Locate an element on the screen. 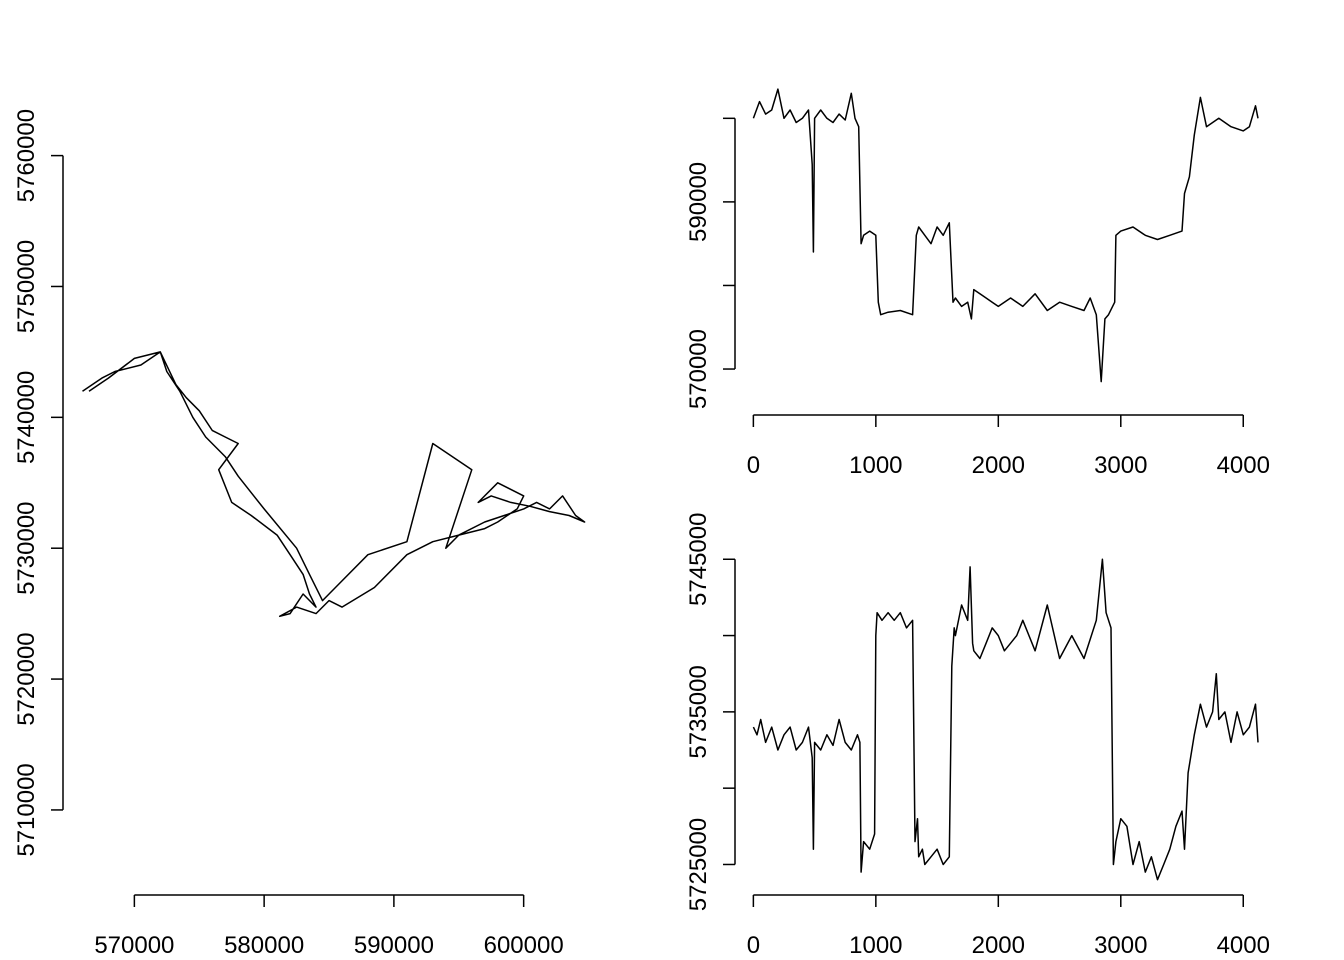 This screenshot has height=960, width=1344. y-tick-label: 5740000 is located at coordinates (26, 417).